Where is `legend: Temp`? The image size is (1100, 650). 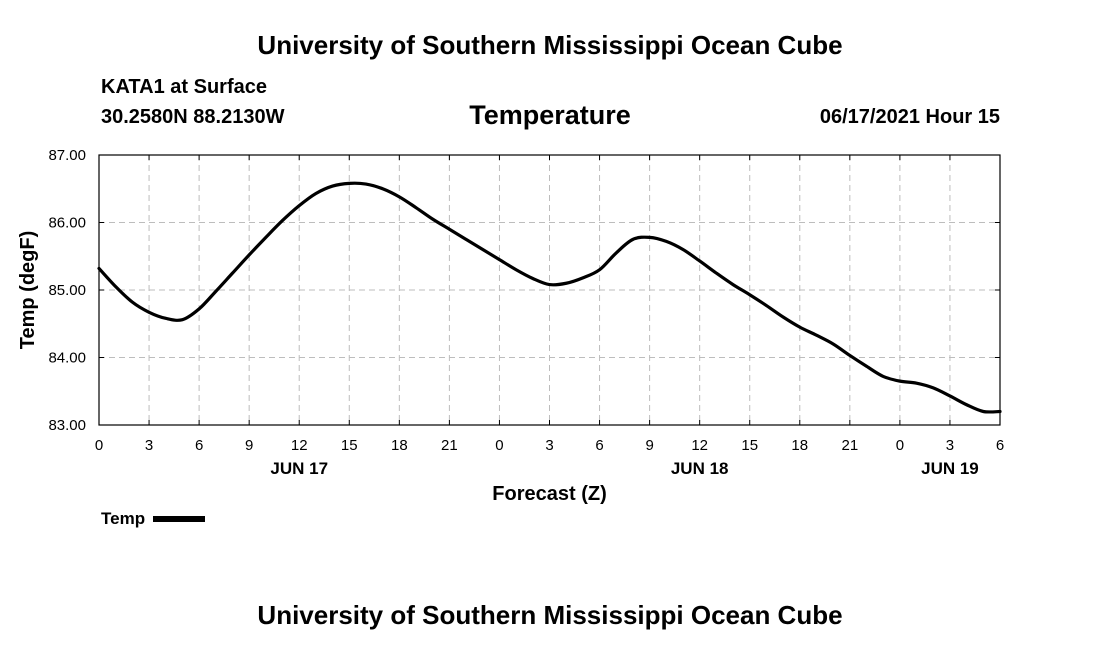 legend: Temp is located at coordinates (153, 519).